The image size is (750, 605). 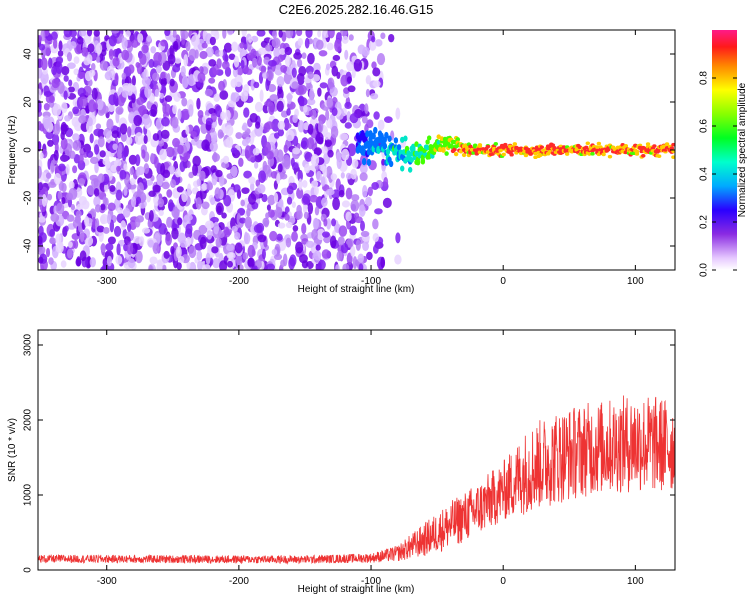 I want to click on colorbar-axis: 0.0 0.2 0.4 0.6 0.8, so click(x=718, y=174).